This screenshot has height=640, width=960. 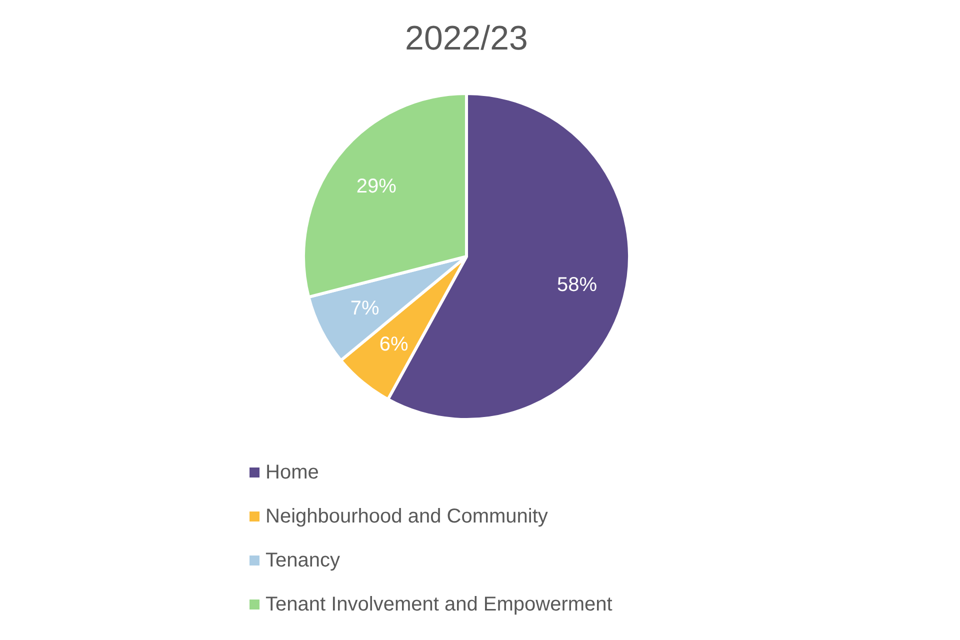 I want to click on data-label: 58%, so click(x=577, y=285).